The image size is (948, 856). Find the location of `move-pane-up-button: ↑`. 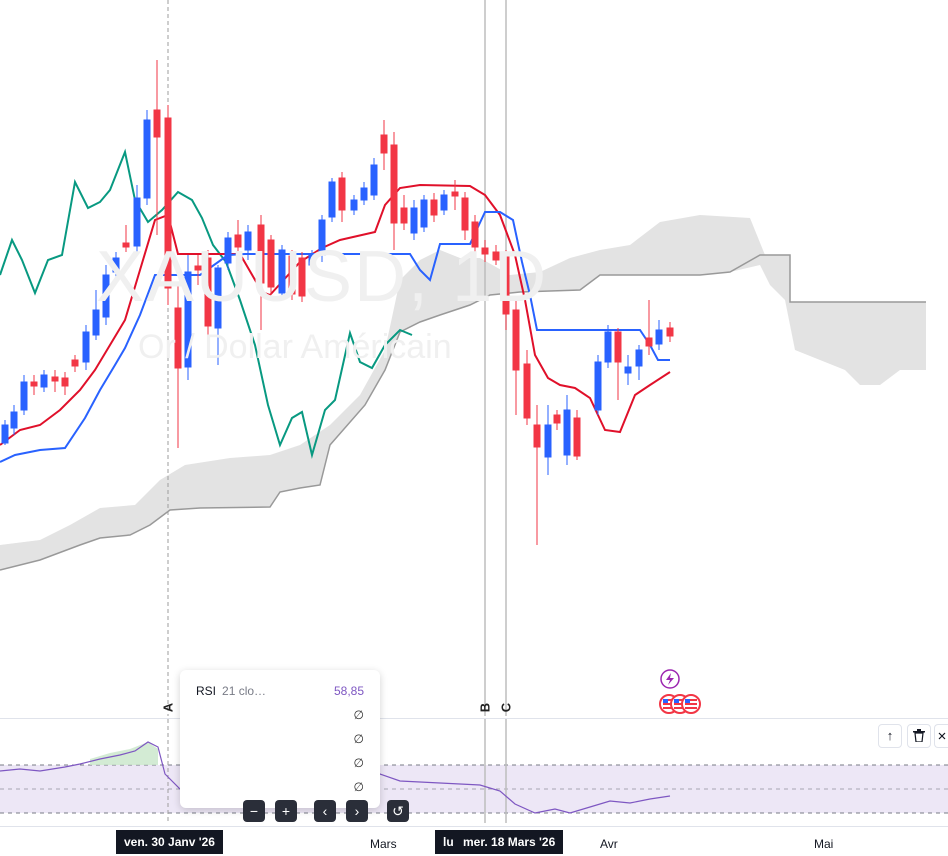

move-pane-up-button: ↑ is located at coordinates (890, 736).